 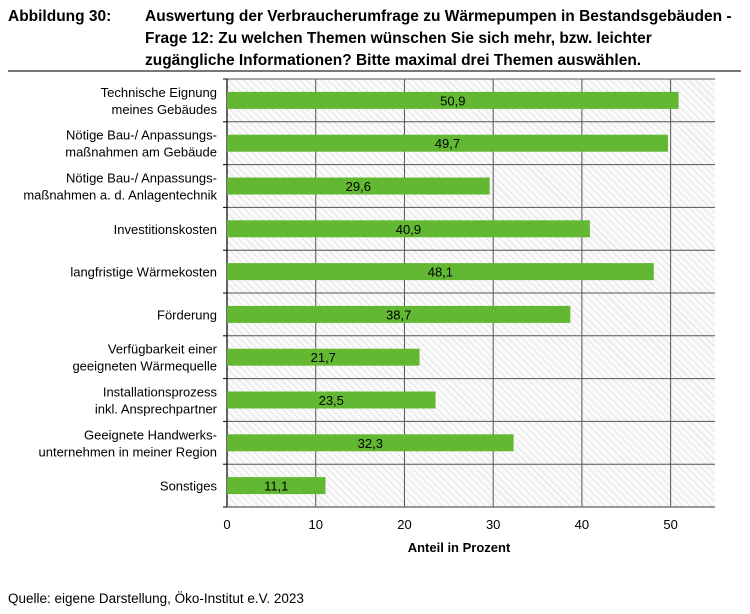 I want to click on data-label: 23,5, so click(x=331, y=400).